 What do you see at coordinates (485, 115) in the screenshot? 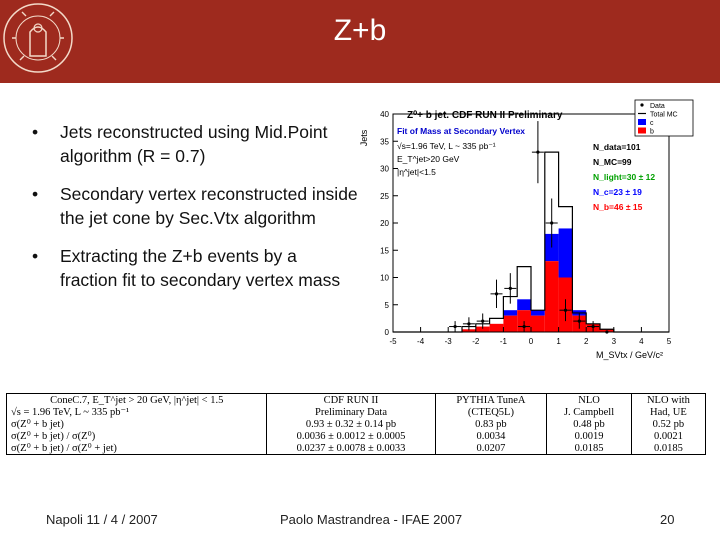
I see `chart-title: Z⁰+ b jet. CDF RUN II Preliminary` at bounding box center [485, 115].